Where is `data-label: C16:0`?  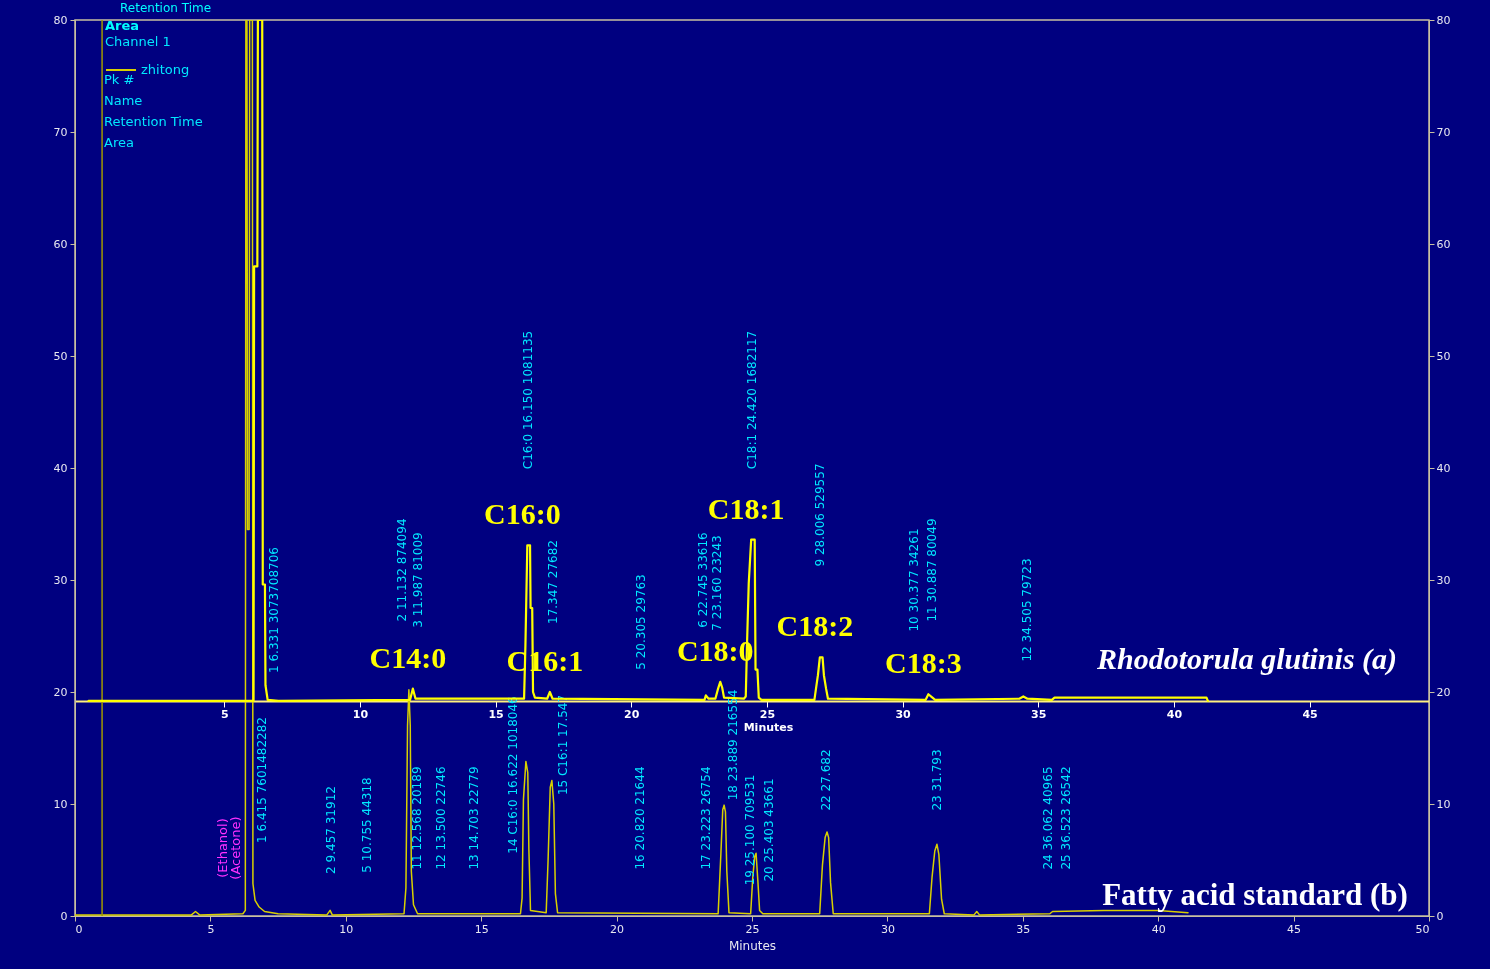
data-label: C16:0 is located at coordinates (522, 514).